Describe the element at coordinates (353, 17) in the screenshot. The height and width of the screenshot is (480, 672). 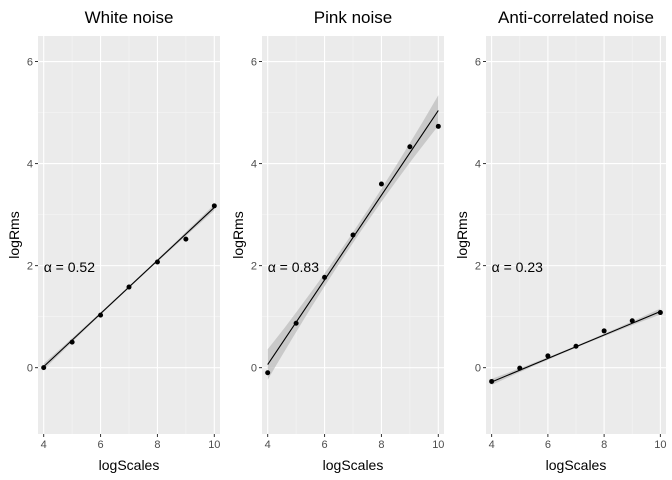
I see `panel-title: Pink noise` at that location.